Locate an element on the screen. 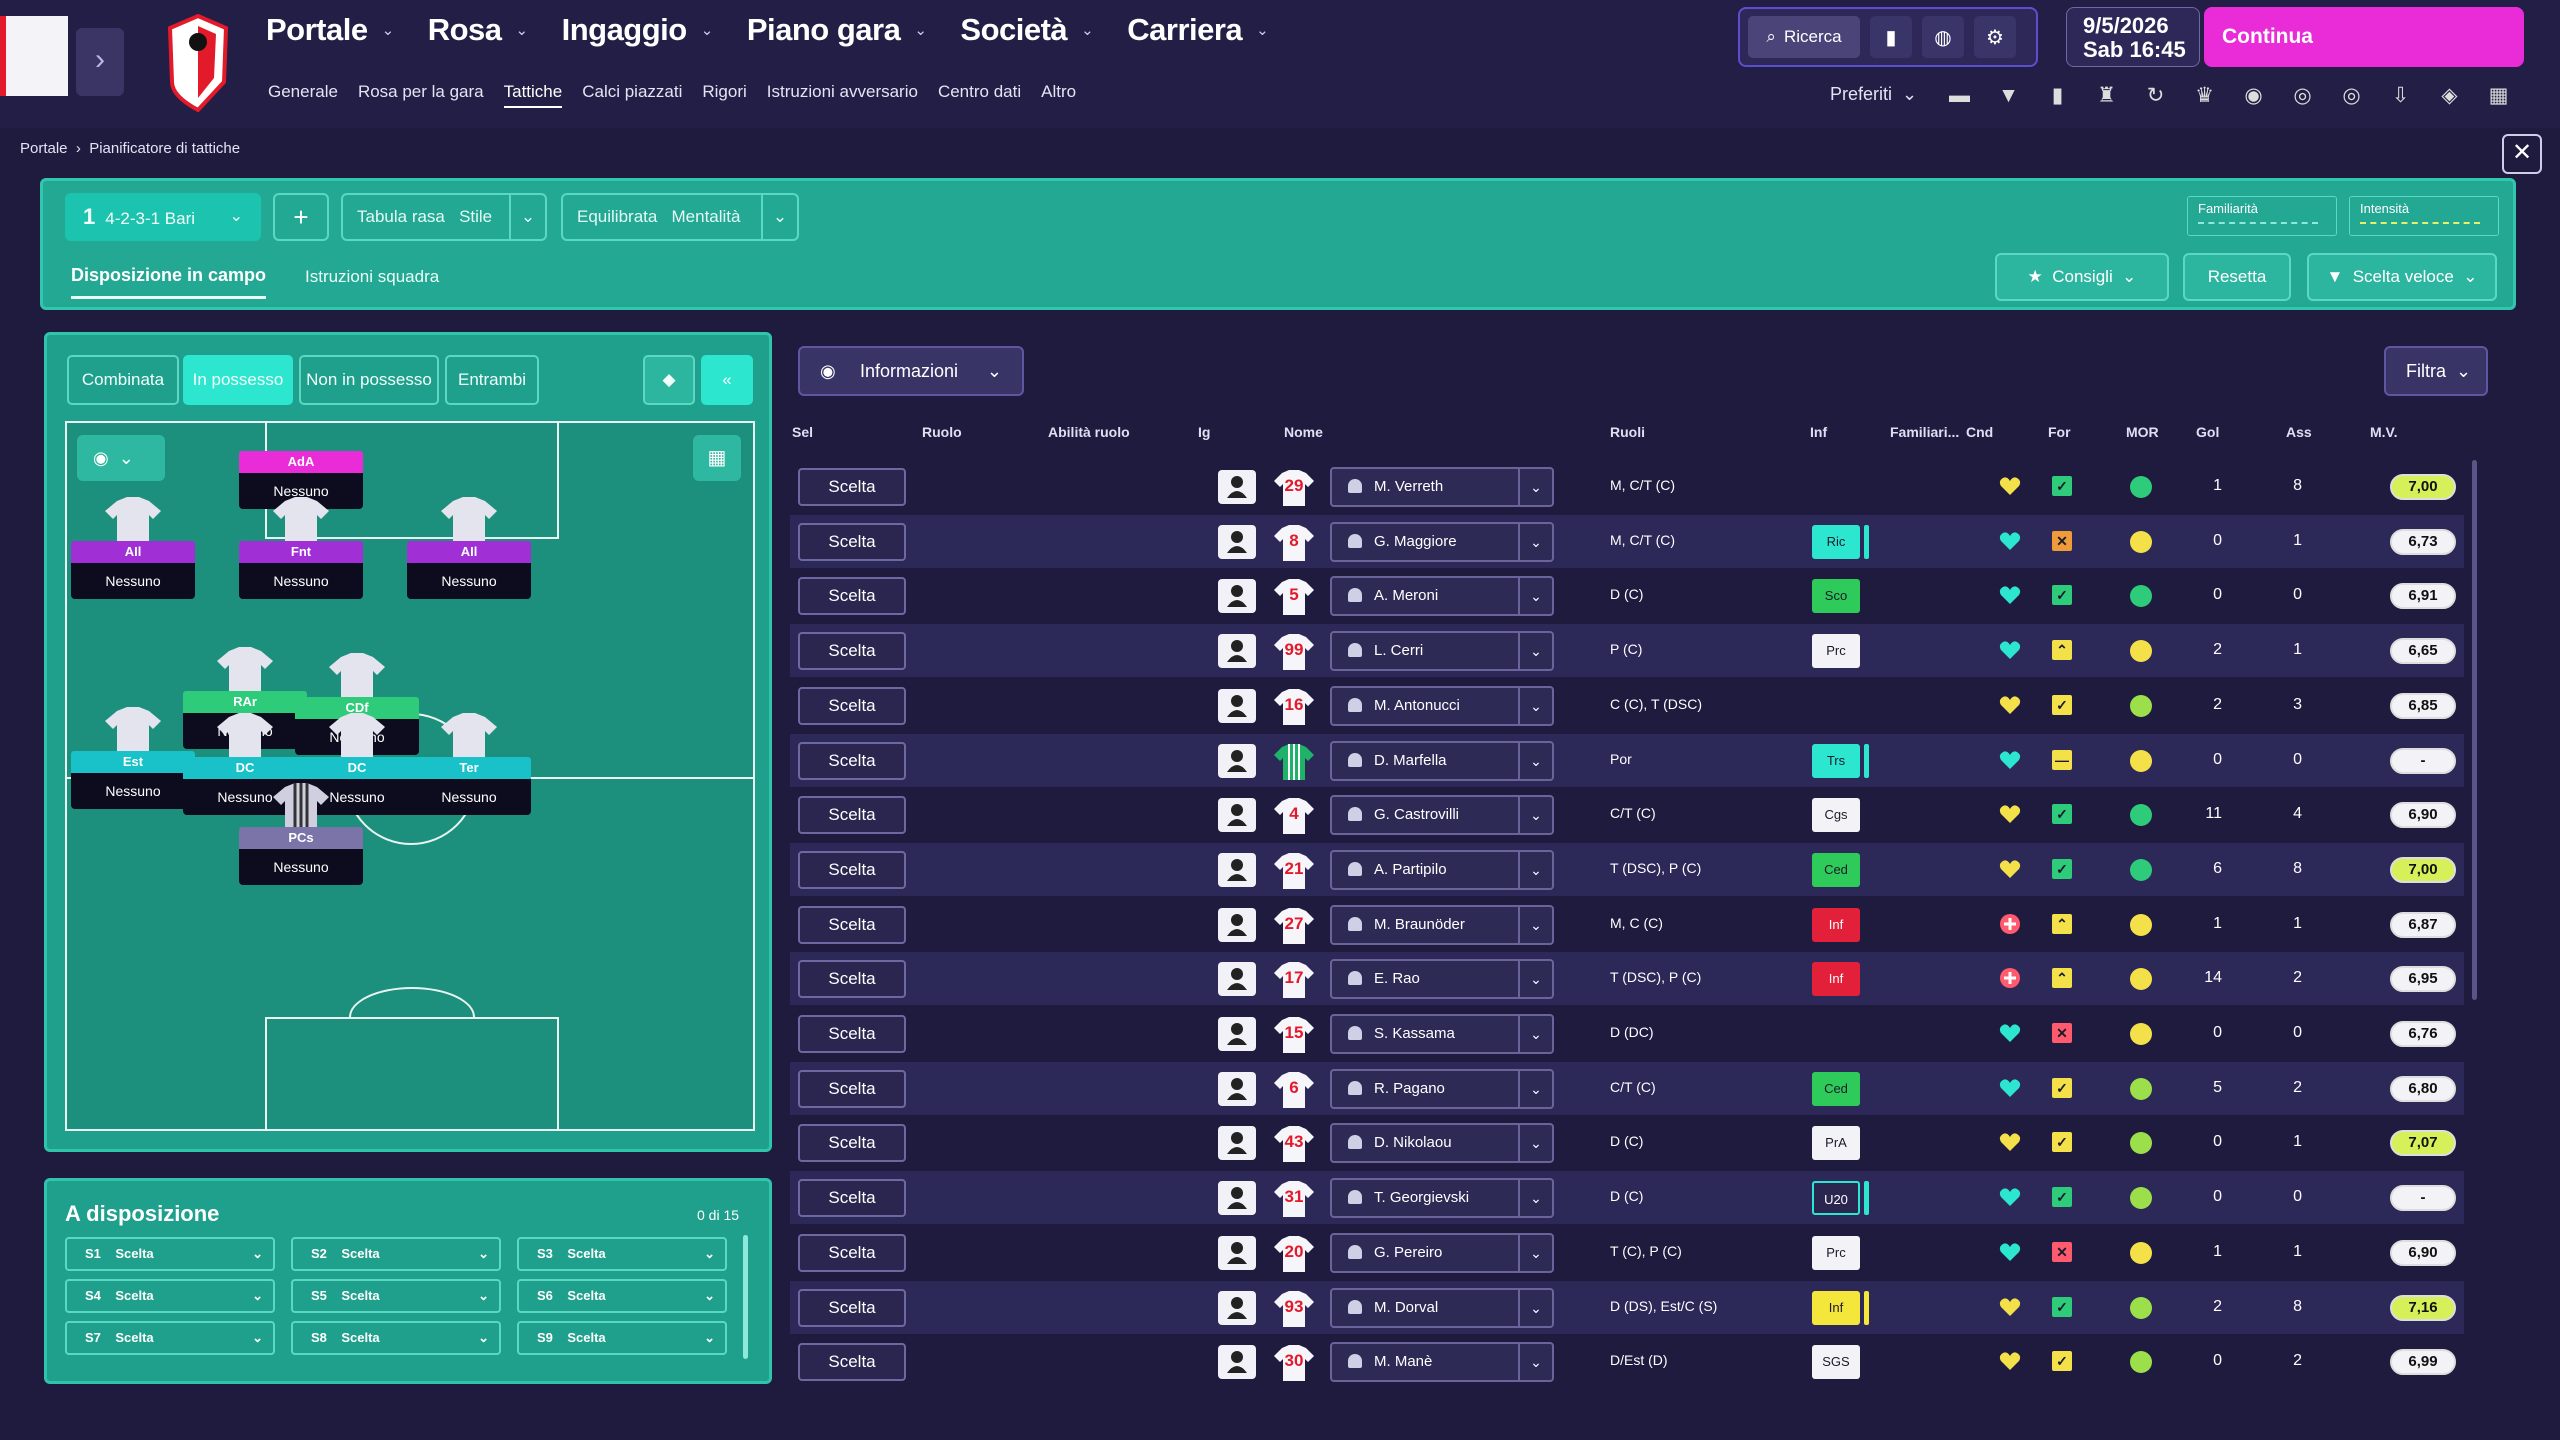 This screenshot has height=1440, width=2560. submenu-item-7: Altro is located at coordinates (1059, 91).